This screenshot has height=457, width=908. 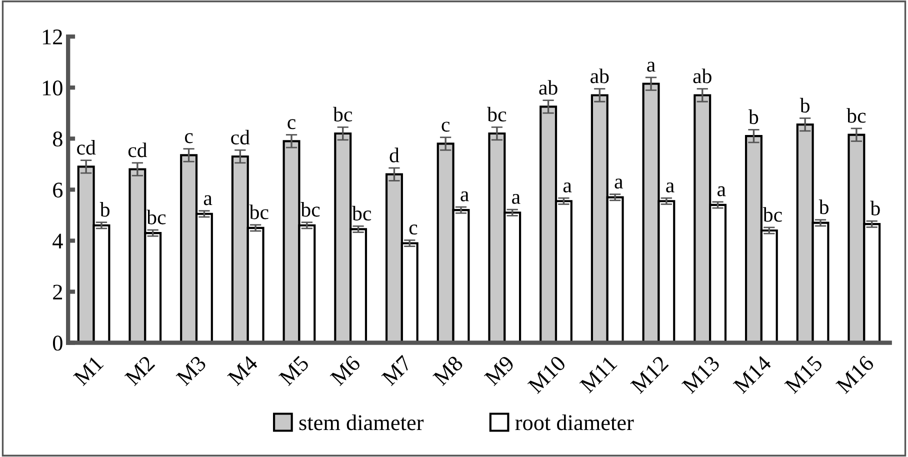 I want to click on x-tick-label: M12, so click(x=649, y=374).